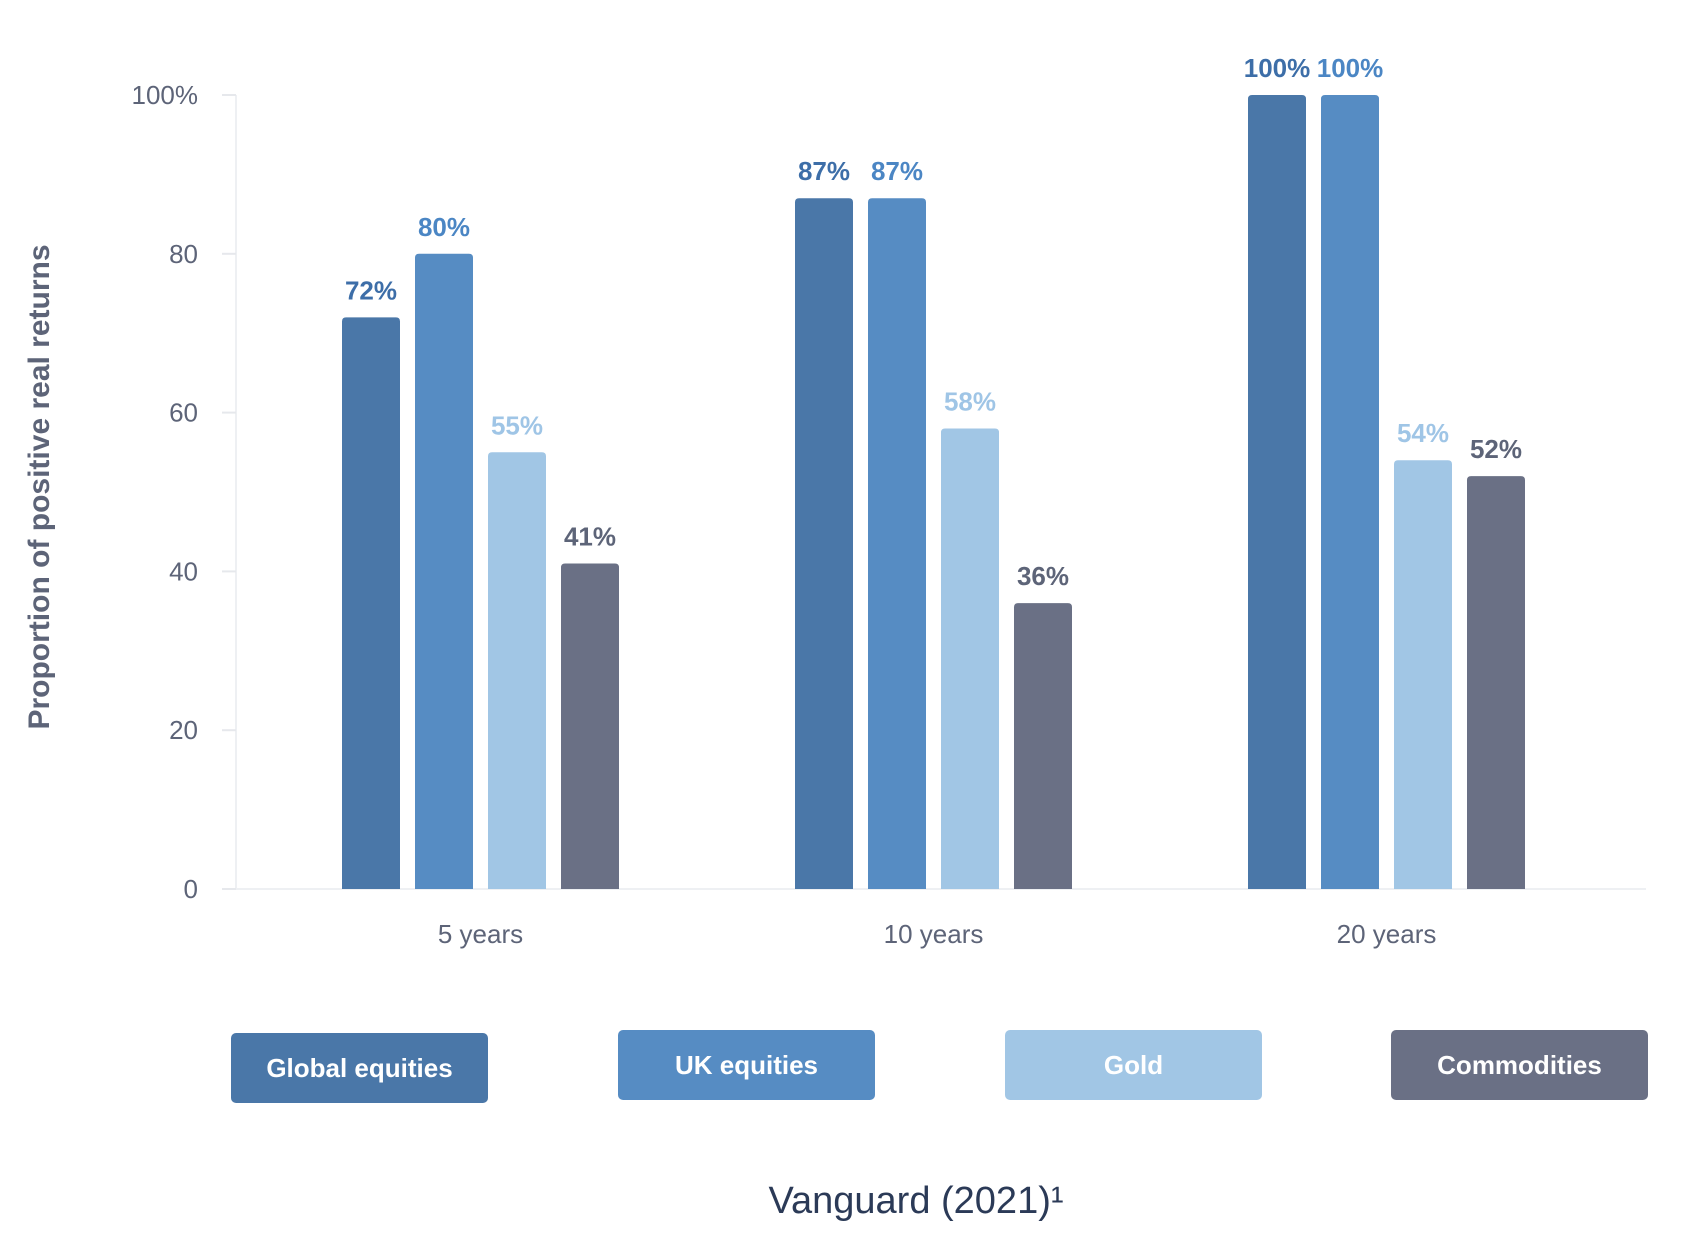  I want to click on x-tick-label: 20 years, so click(1387, 934).